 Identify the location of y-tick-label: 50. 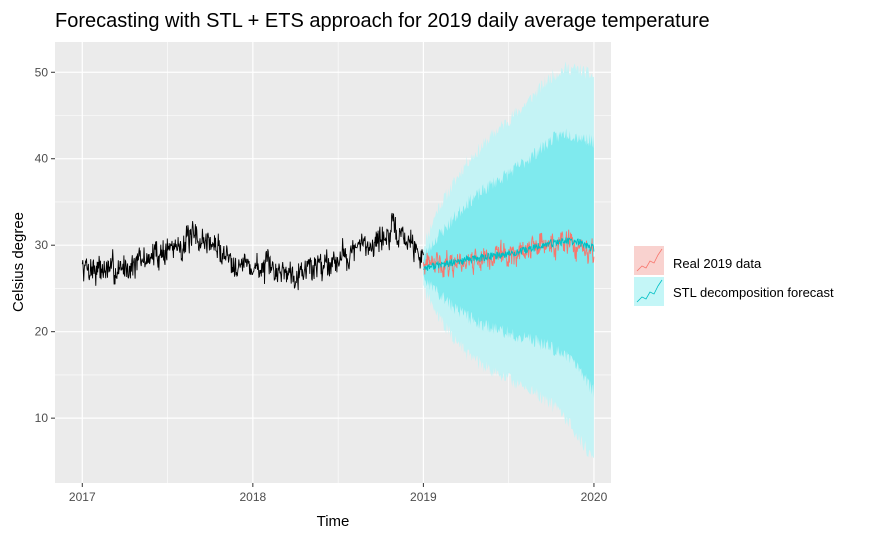
(42, 72).